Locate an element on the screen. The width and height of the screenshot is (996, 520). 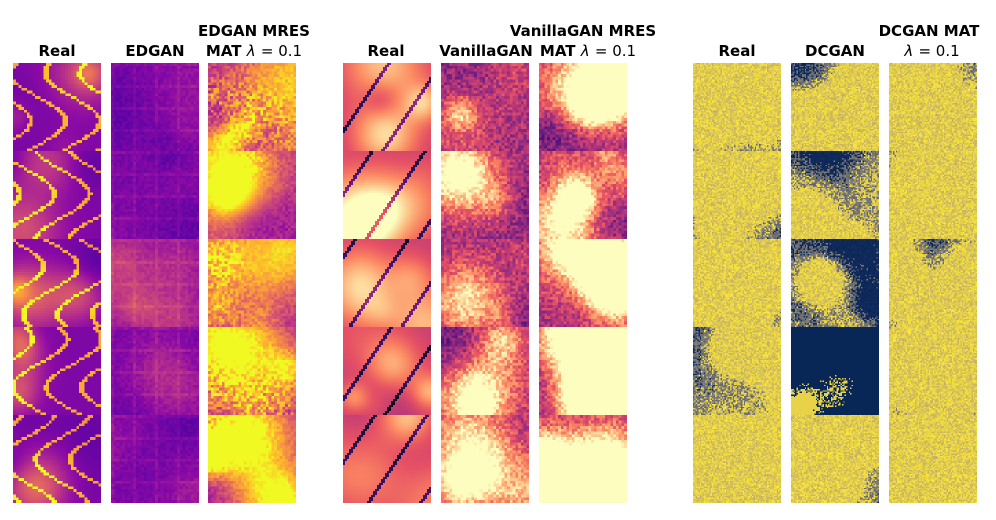
vanilla-mres-mat-label: MAT is located at coordinates (557, 51).